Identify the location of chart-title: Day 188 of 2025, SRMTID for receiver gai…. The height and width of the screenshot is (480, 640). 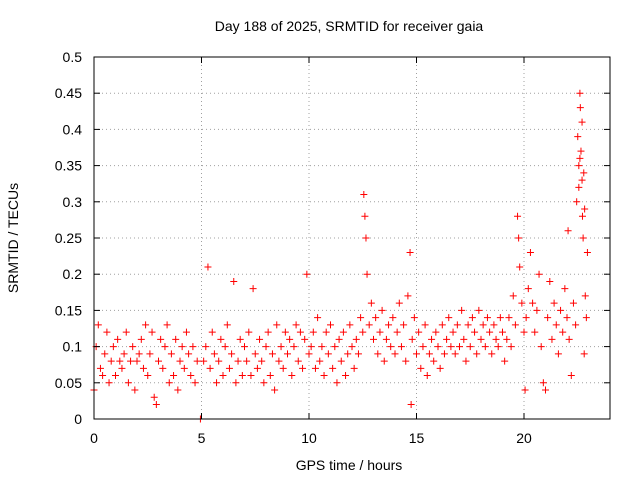
(349, 26).